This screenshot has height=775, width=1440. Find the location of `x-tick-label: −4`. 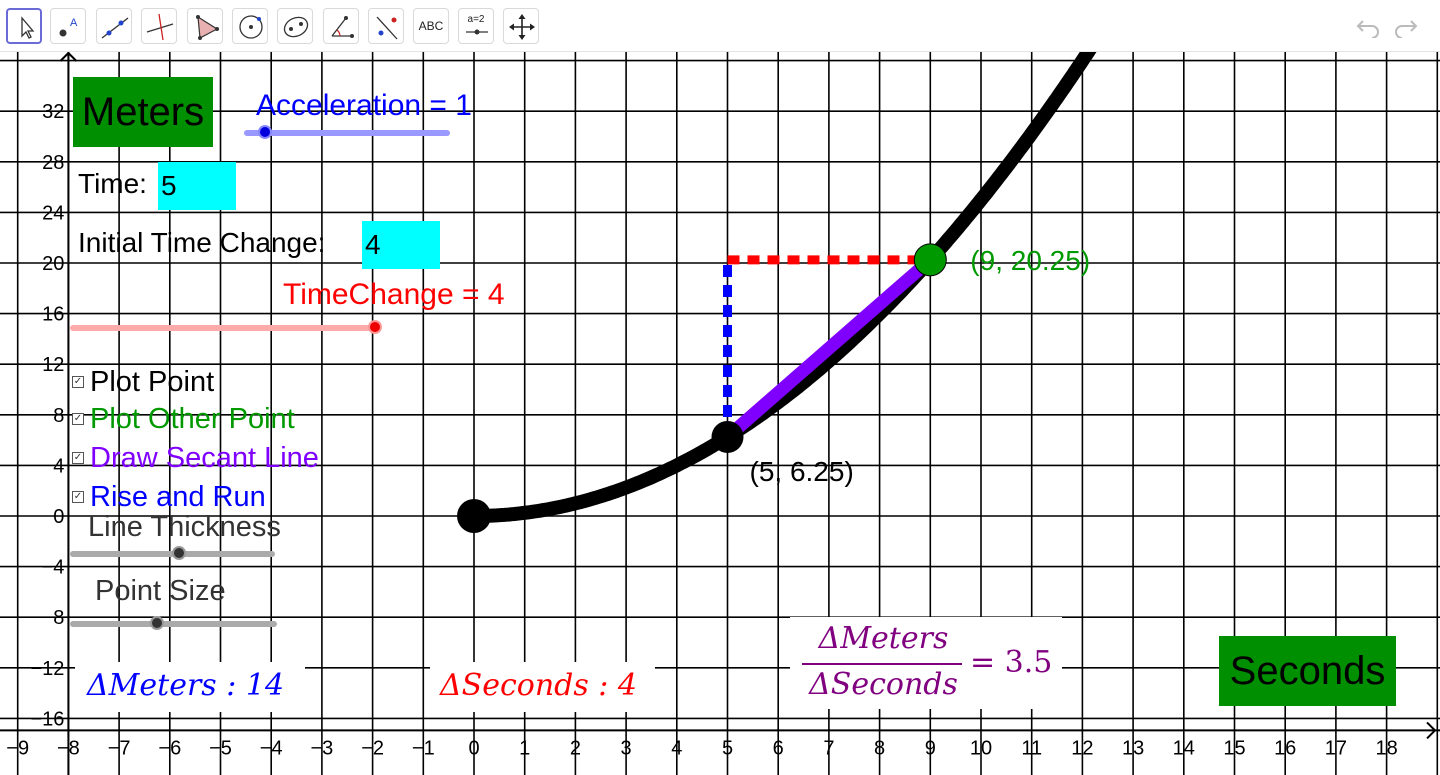

x-tick-label: −4 is located at coordinates (271, 748).